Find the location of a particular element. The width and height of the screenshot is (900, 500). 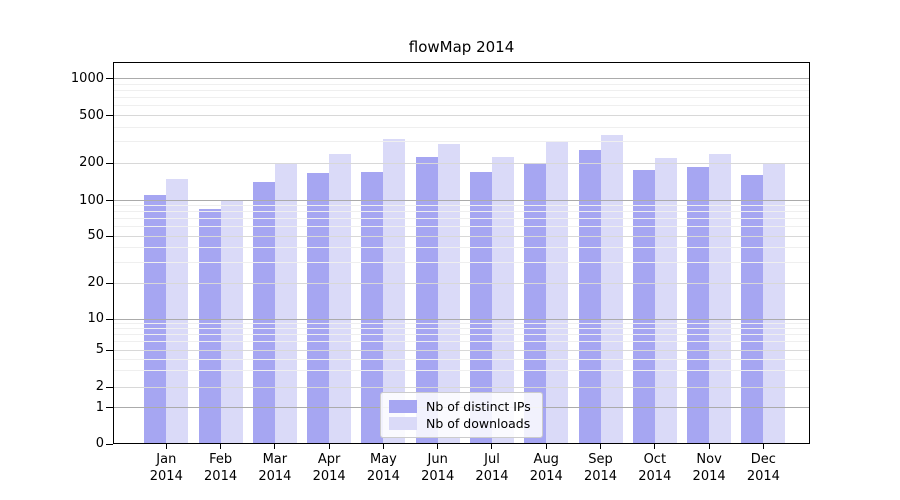

y-tick-label-500: 500 is located at coordinates (91, 115).